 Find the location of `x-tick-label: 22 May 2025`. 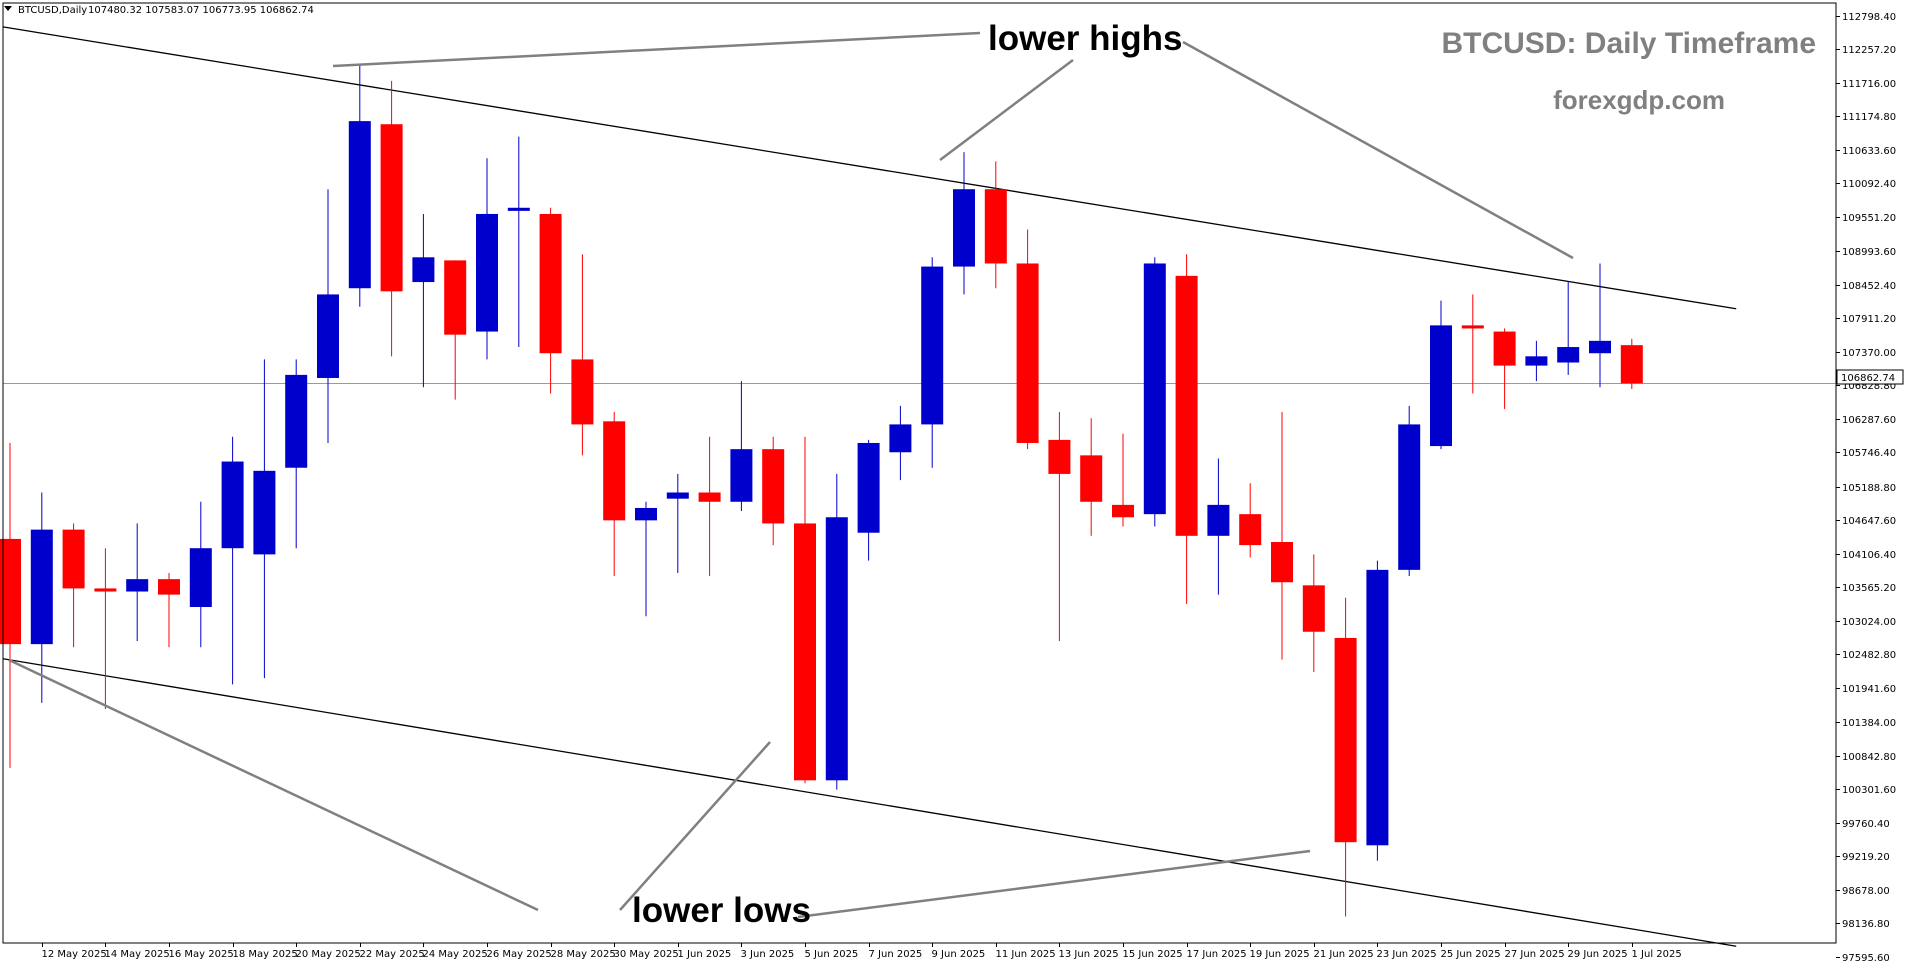

x-tick-label: 22 May 2025 is located at coordinates (392, 954).